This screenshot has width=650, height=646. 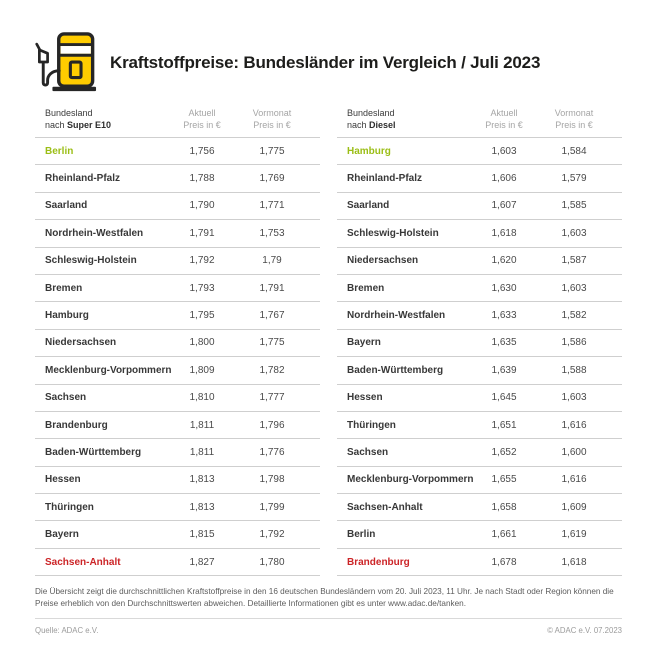 I want to click on table-row: Sachsen-Anhalt 1,827 1,780, so click(x=177, y=563).